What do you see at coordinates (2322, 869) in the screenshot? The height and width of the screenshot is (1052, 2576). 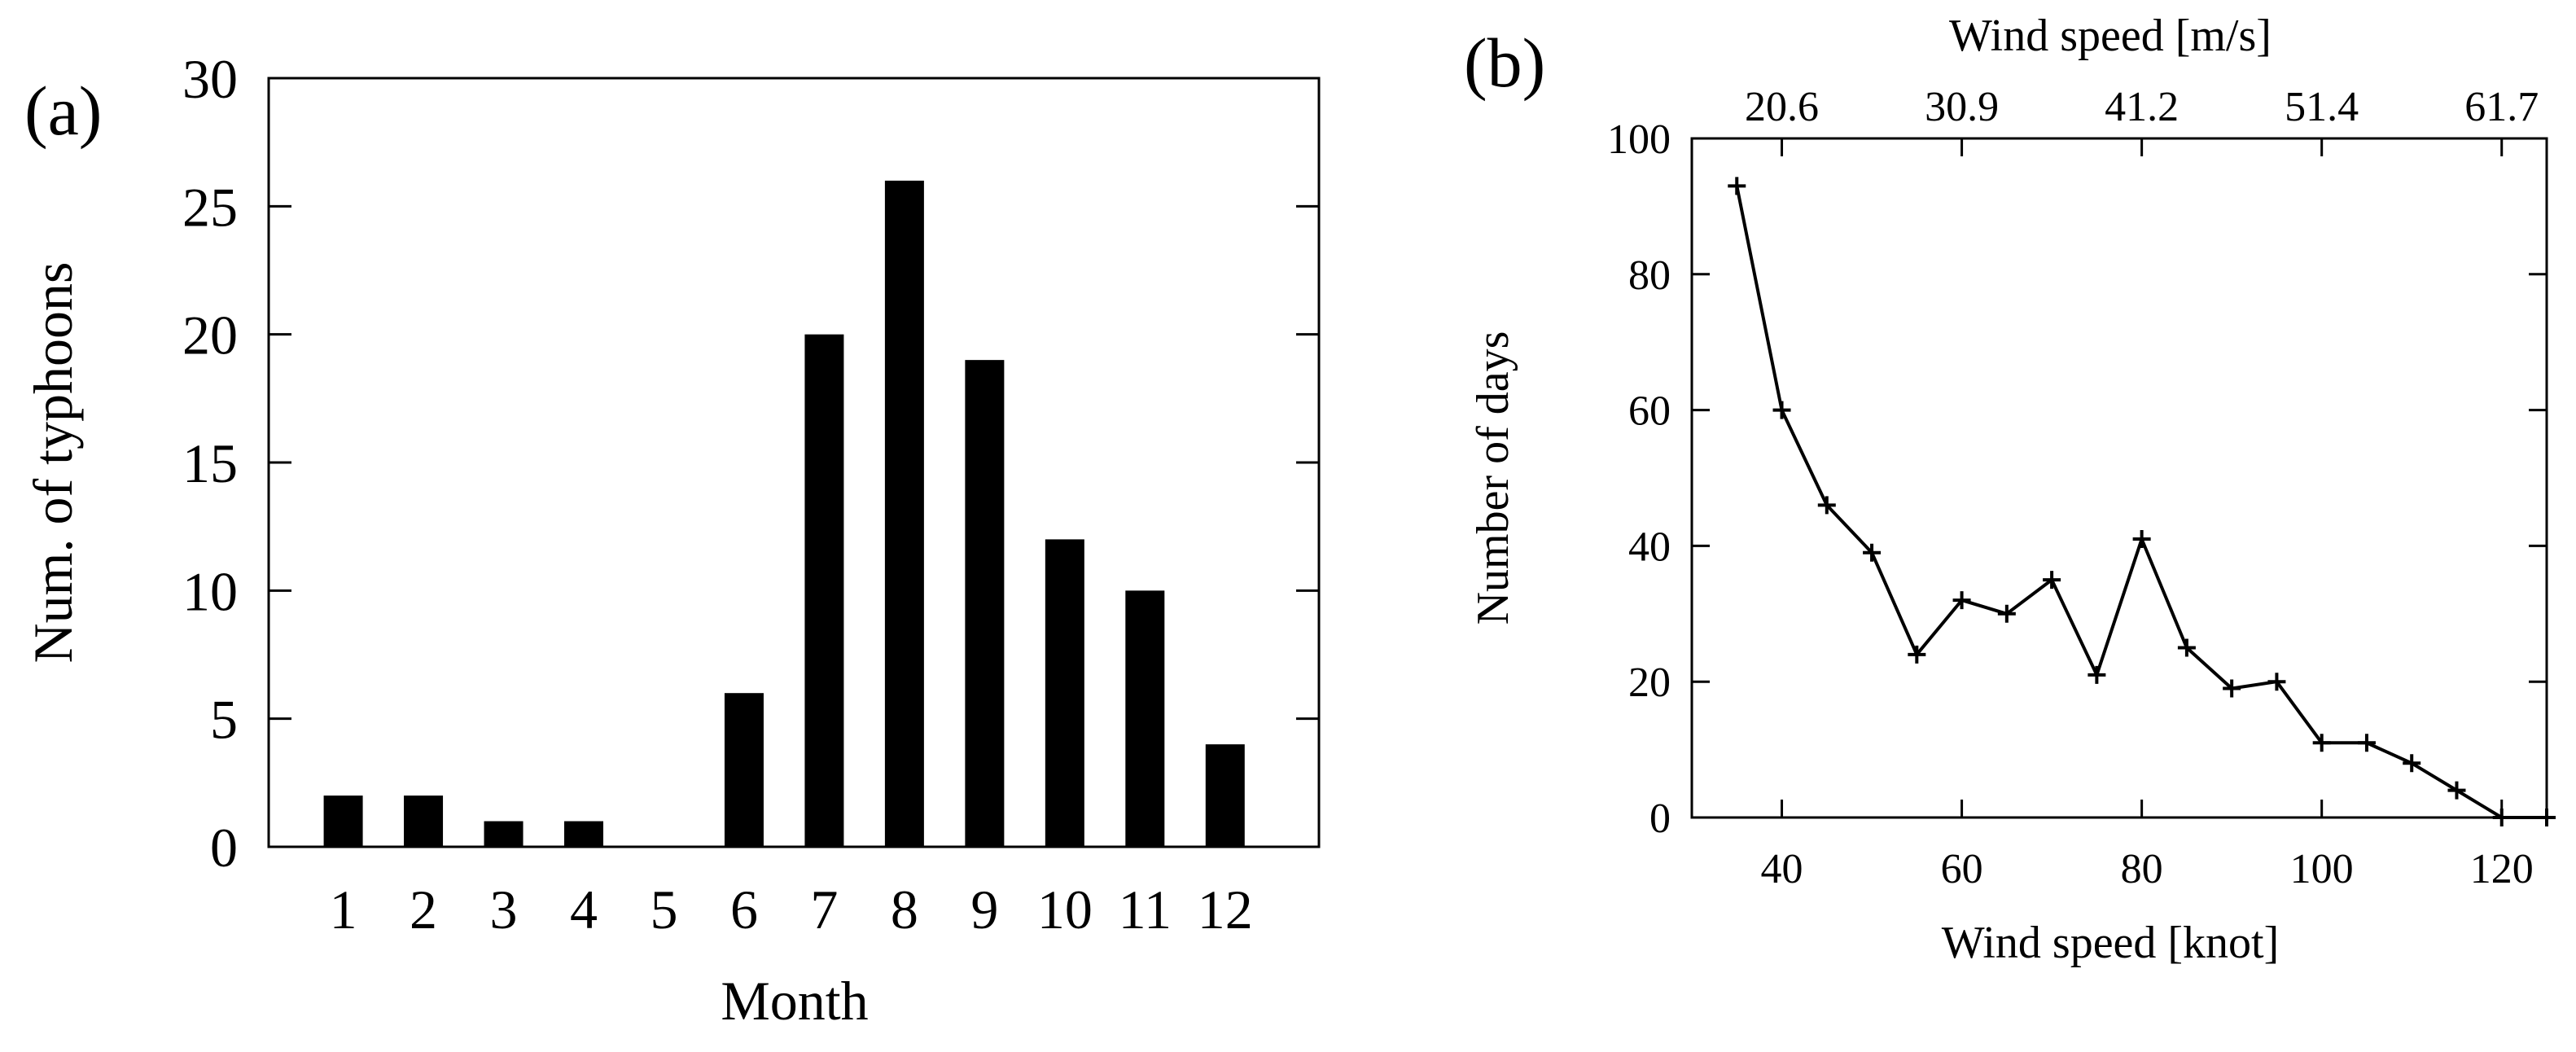 I see `x-tick-label-b: 100` at bounding box center [2322, 869].